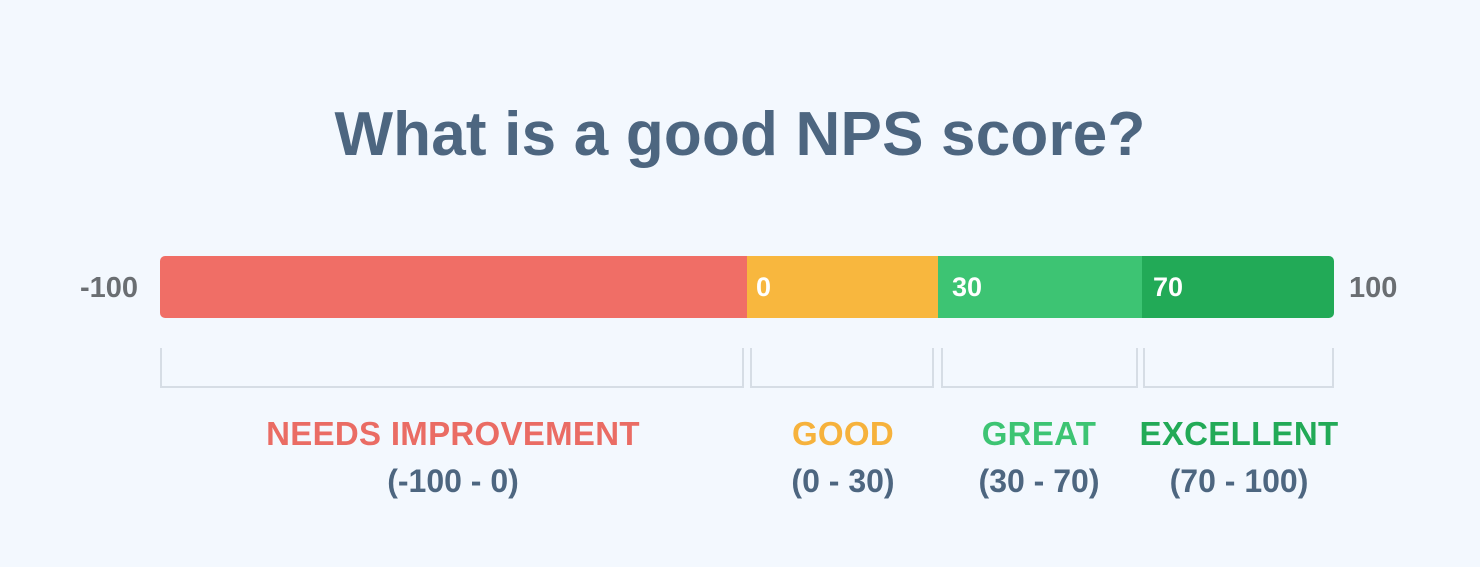 Image resolution: width=1480 pixels, height=567 pixels. What do you see at coordinates (843, 481) in the screenshot?
I see `category-good-range: (0 - 30)` at bounding box center [843, 481].